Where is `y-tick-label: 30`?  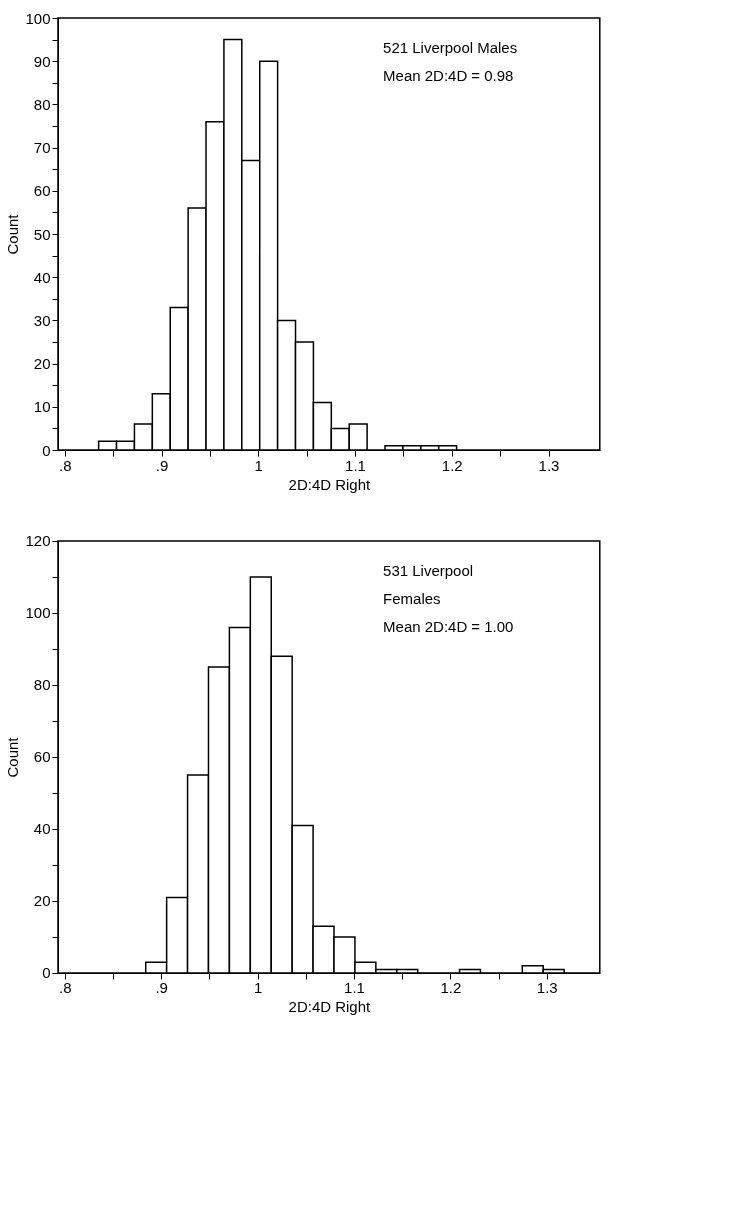
y-tick-label: 30 is located at coordinates (42, 320).